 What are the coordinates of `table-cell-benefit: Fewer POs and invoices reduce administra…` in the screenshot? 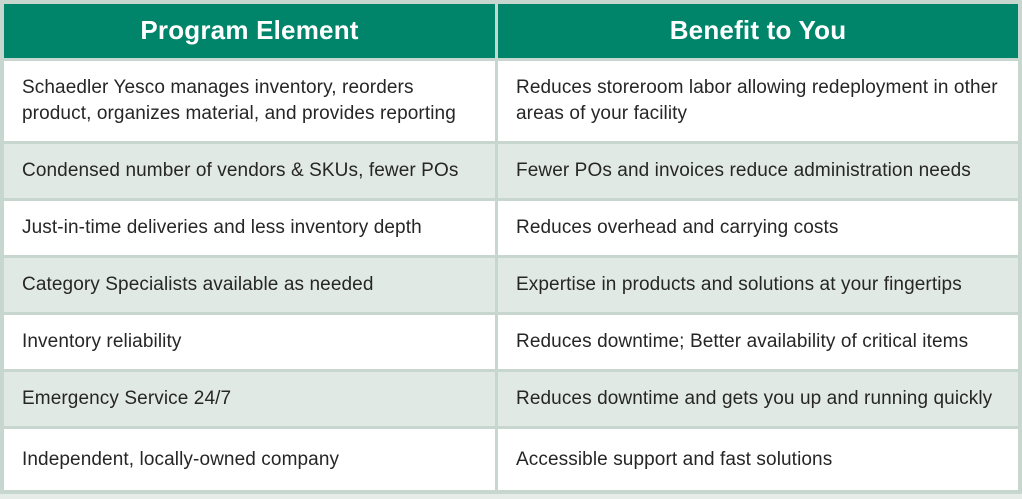 It's located at (758, 171).